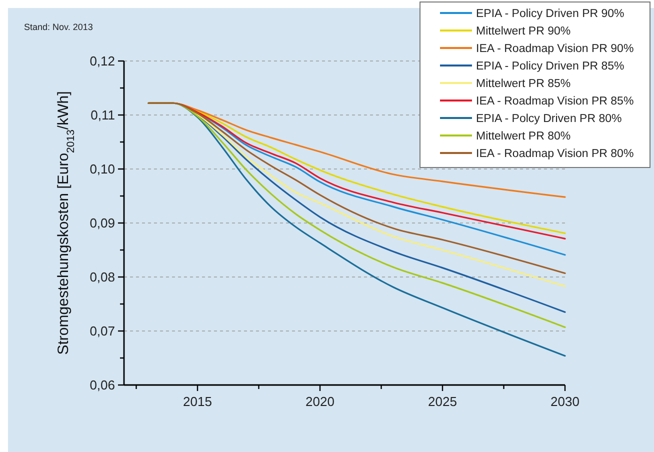 Image resolution: width=654 pixels, height=452 pixels. Describe the element at coordinates (102, 277) in the screenshot. I see `y-tick-label: 0,08` at that location.